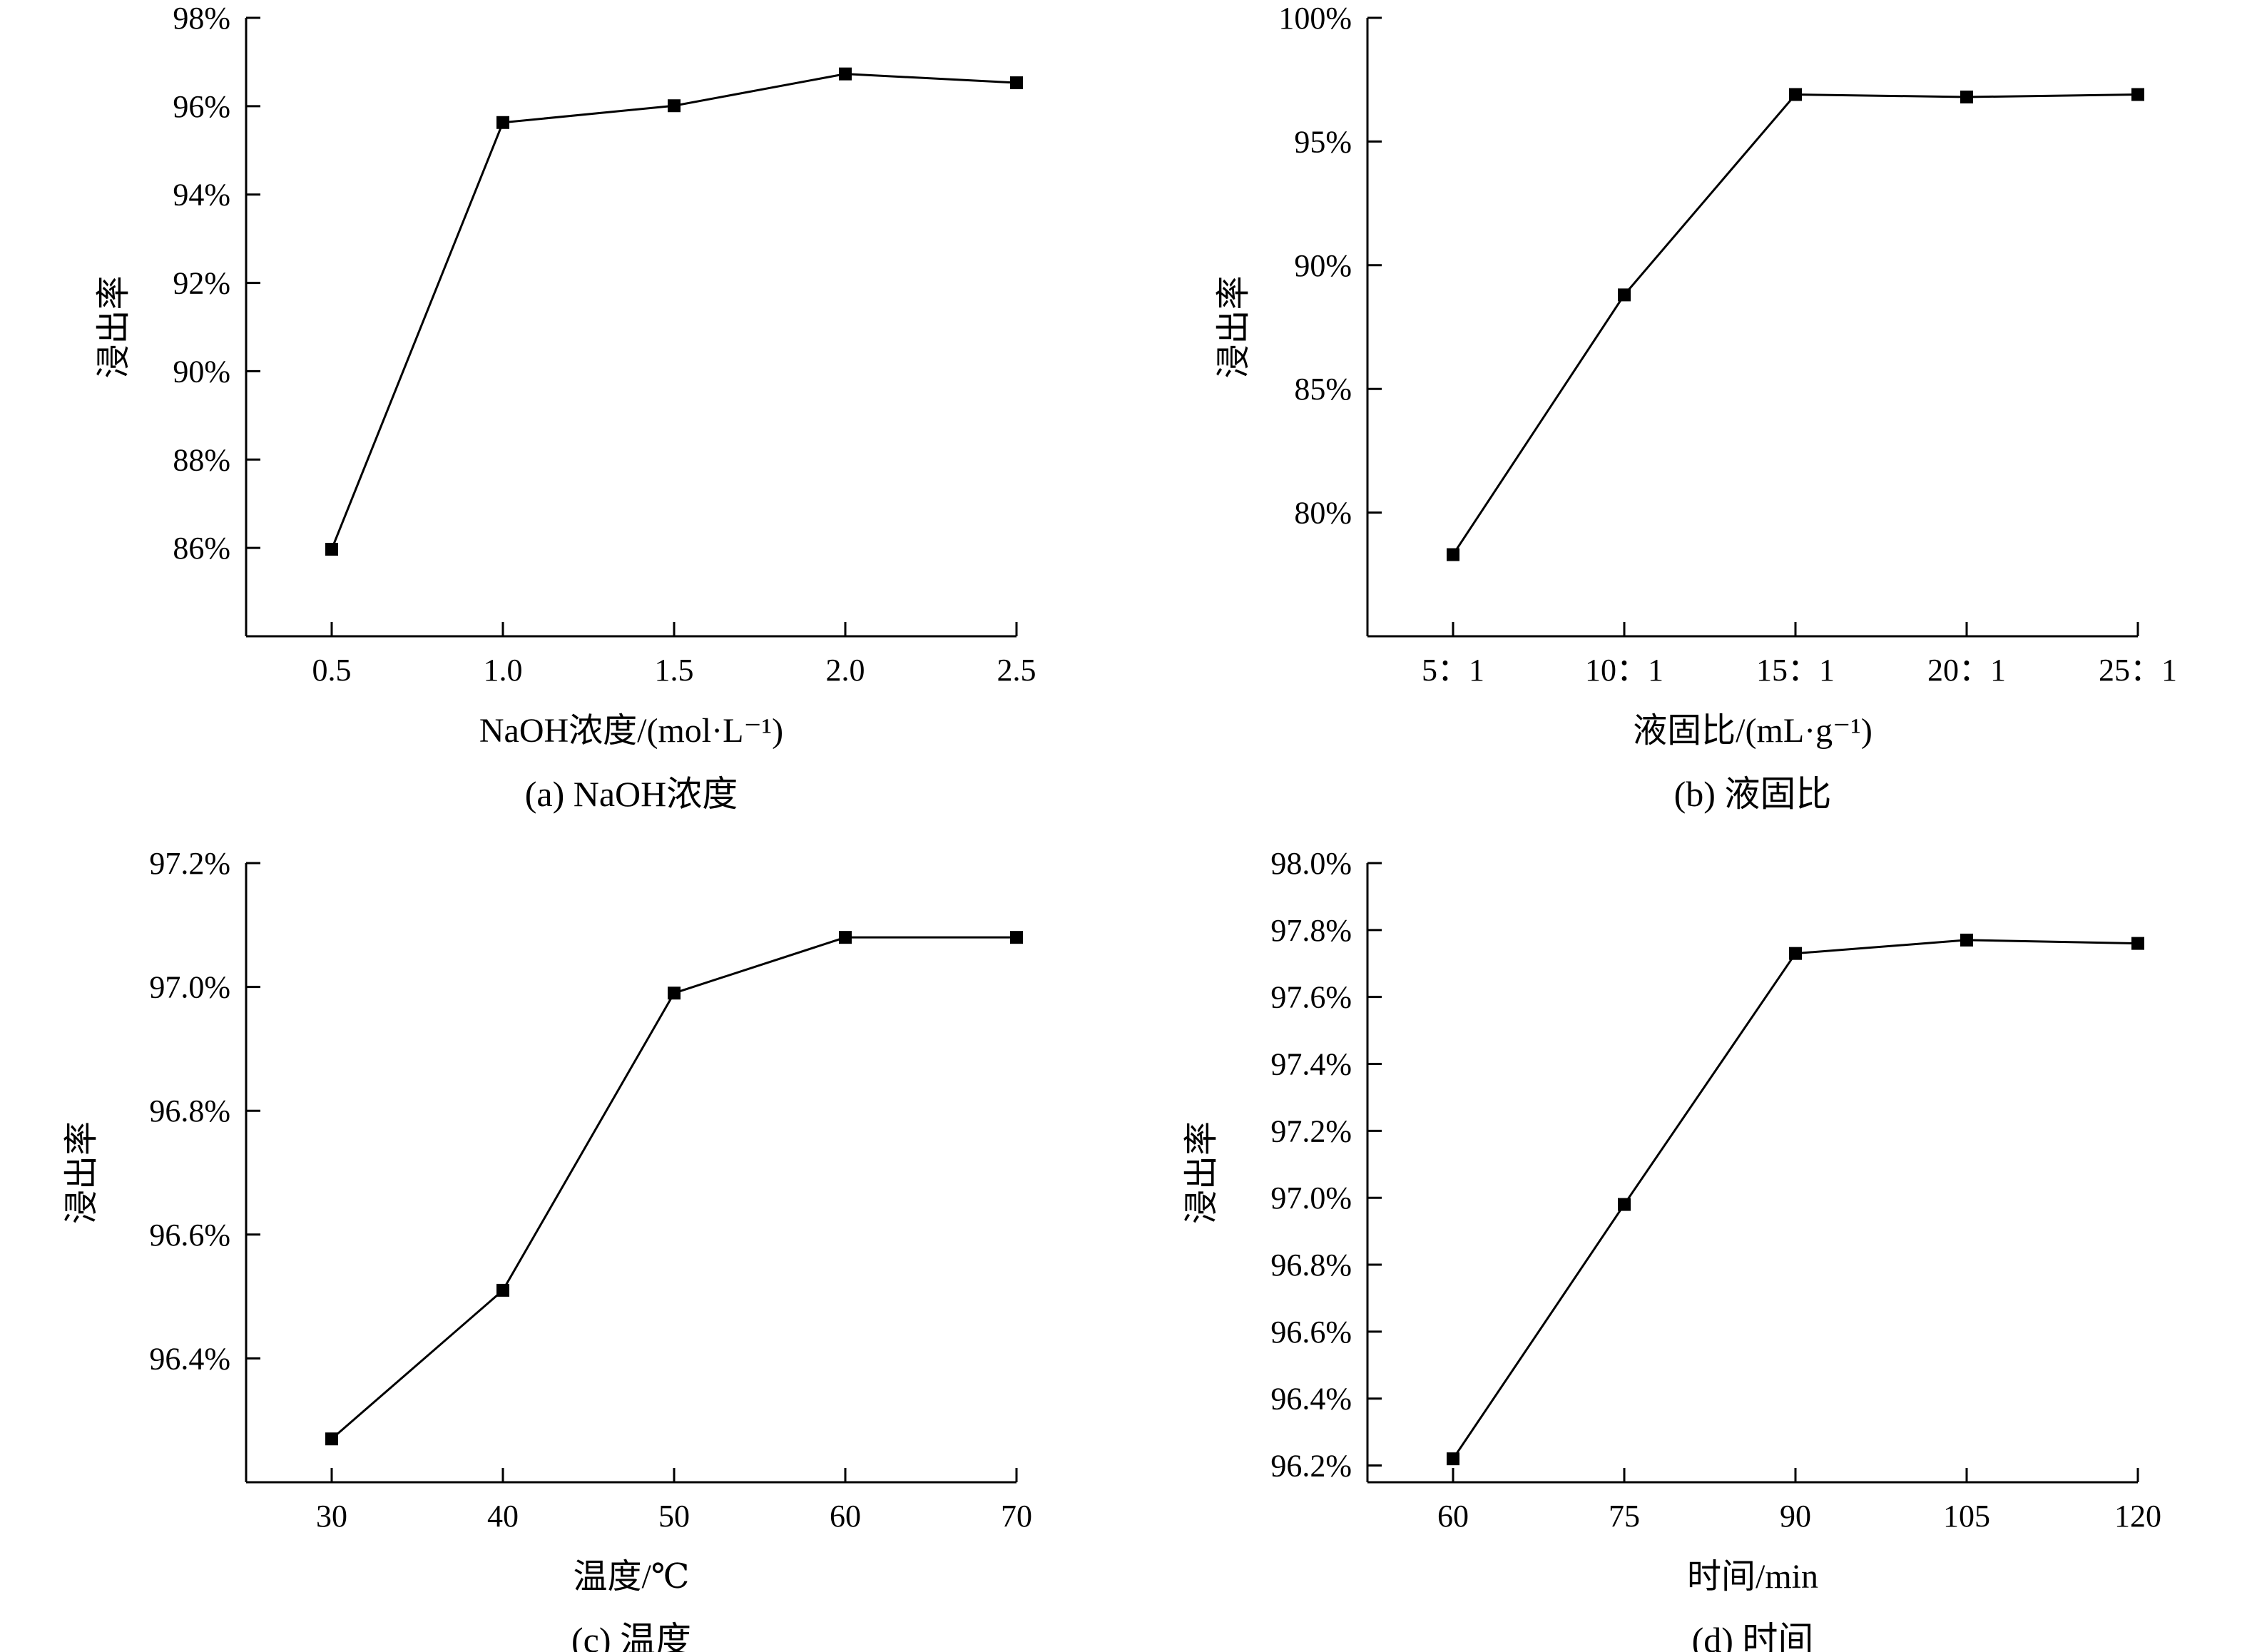 The width and height of the screenshot is (2247, 1652). What do you see at coordinates (631, 731) in the screenshot?
I see `x-axis-label: NaOH浓度/(mol·L⁻¹)` at bounding box center [631, 731].